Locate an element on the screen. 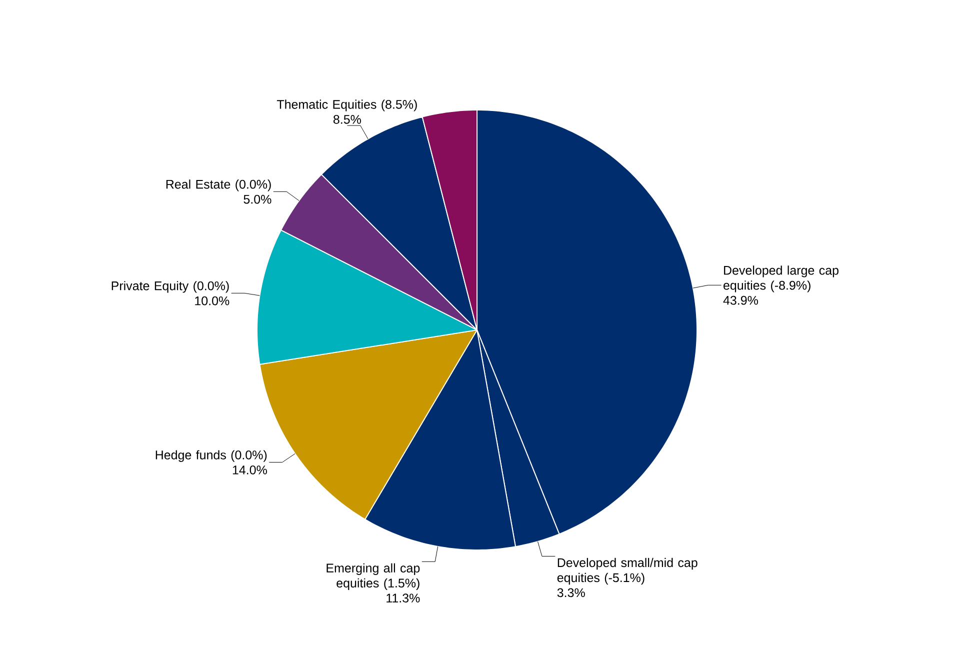  slice-label: Thematic Equities (8.5%) is located at coordinates (346, 106).